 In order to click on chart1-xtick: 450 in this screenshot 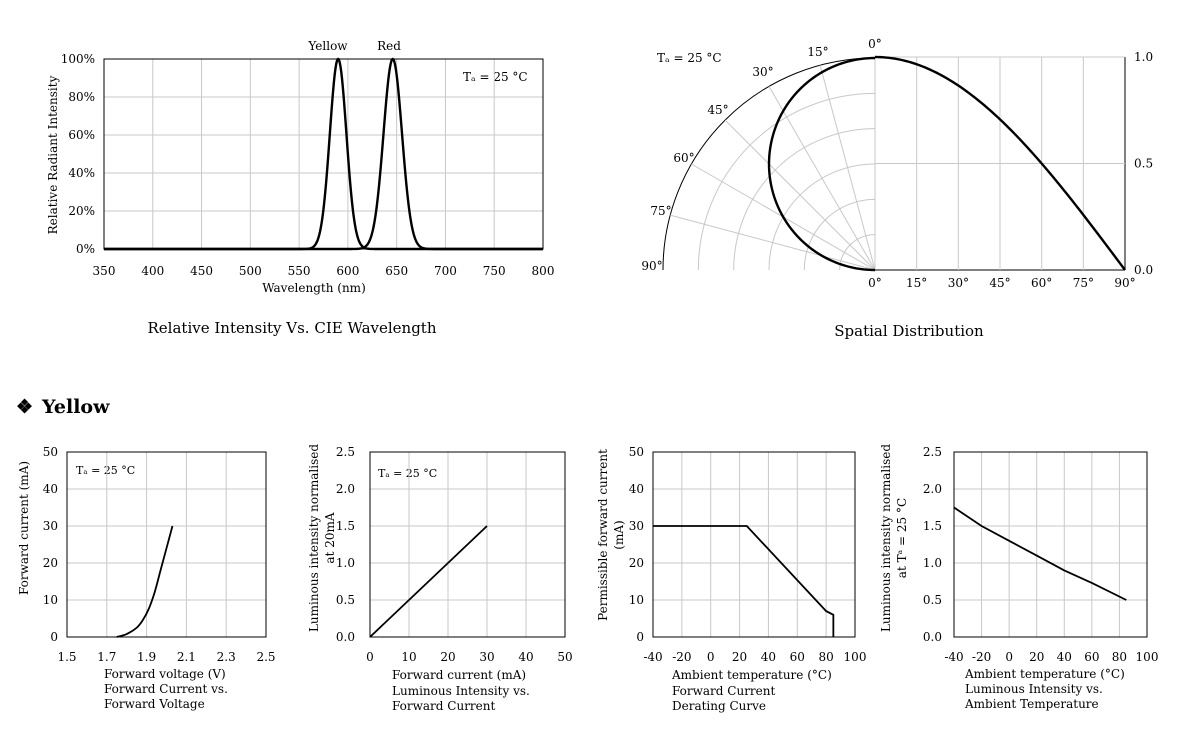, I will do `click(201, 271)`.